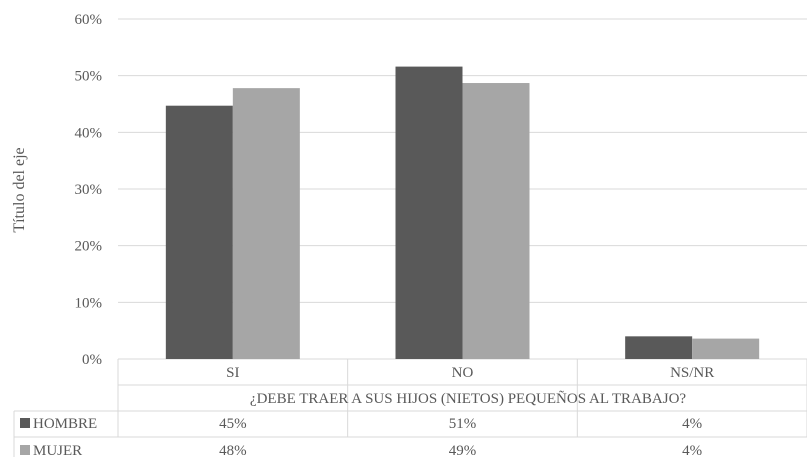  Describe the element at coordinates (89, 77) in the screenshot. I see `y-tick-label: 50%` at that location.